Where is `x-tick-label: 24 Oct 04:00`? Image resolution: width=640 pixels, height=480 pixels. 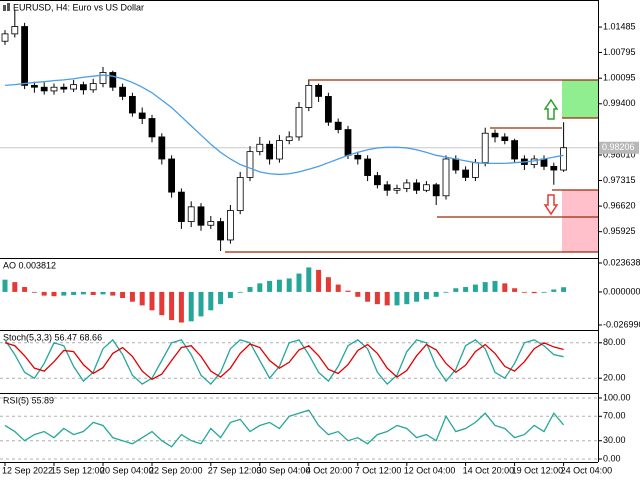 x-tick-label: 24 Oct 04:00 is located at coordinates (587, 470).